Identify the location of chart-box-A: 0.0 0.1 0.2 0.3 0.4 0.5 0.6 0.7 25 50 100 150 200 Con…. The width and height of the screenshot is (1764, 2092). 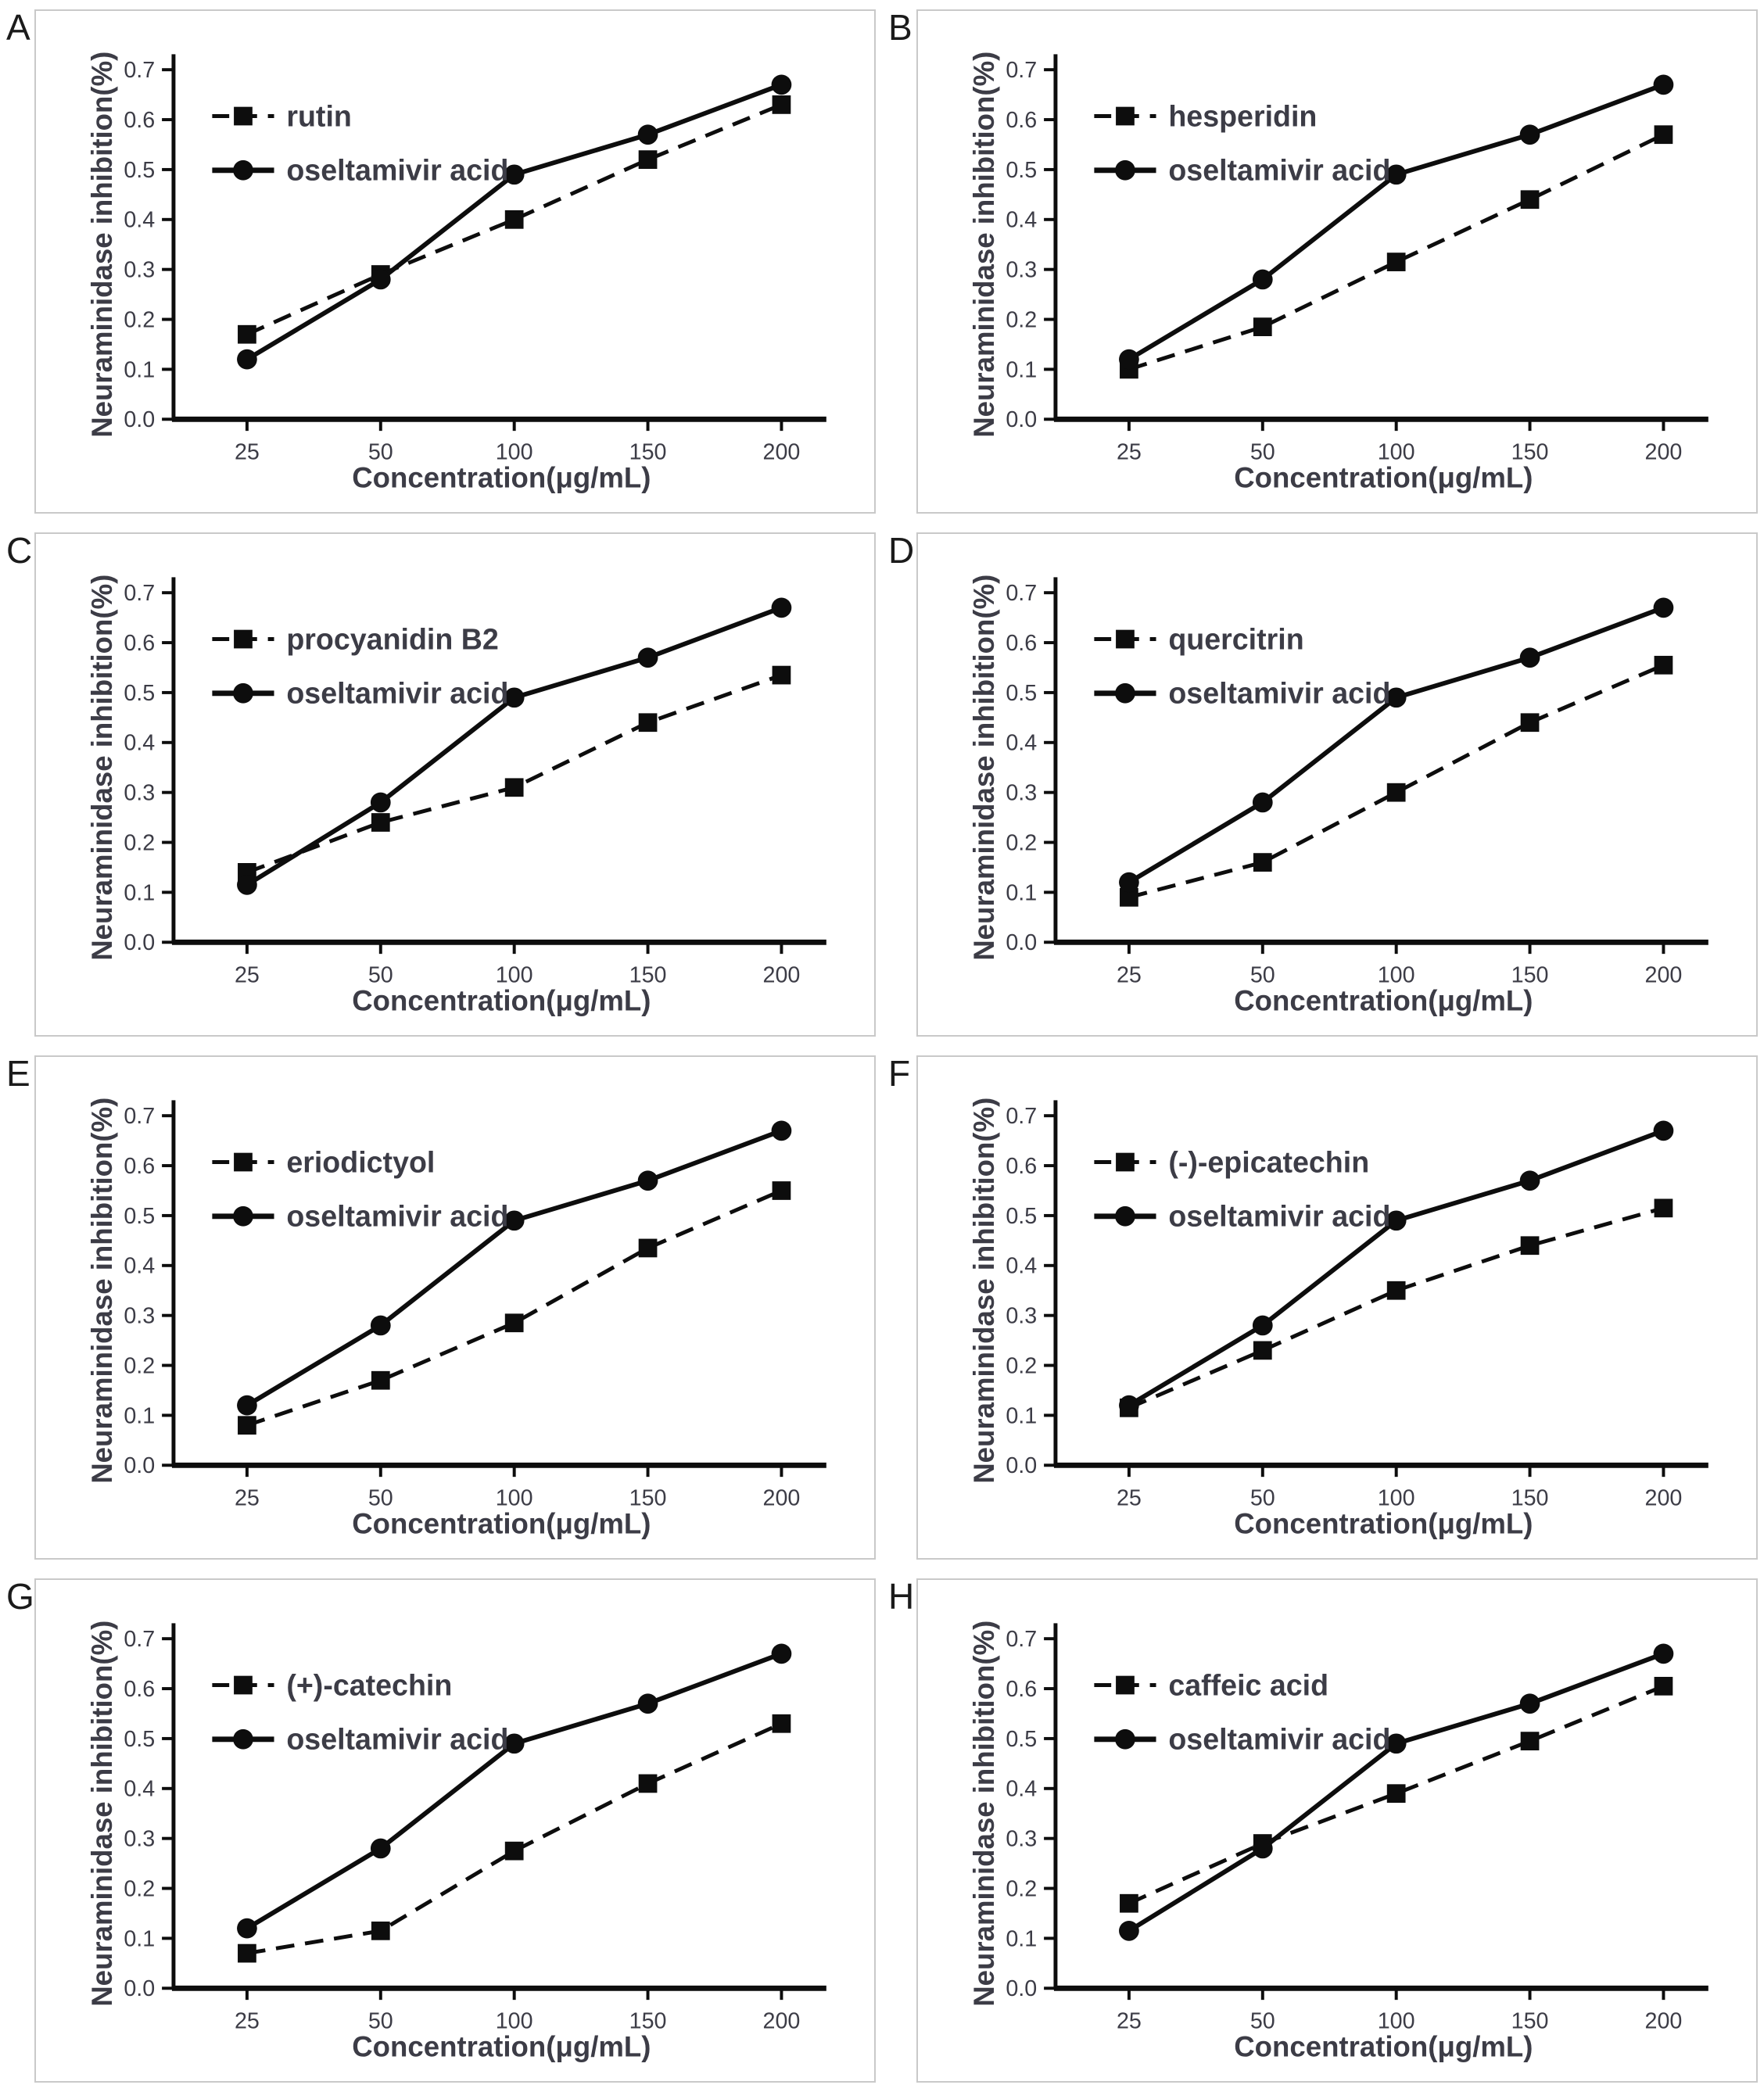
(455, 261).